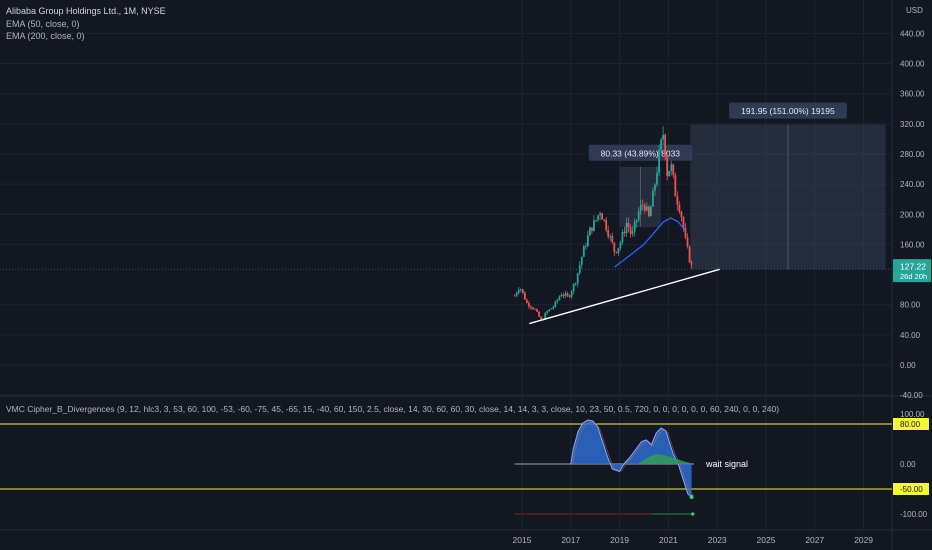 This screenshot has width=932, height=550. Describe the element at coordinates (726, 464) in the screenshot. I see `wait-signal-label: wait signal` at that location.